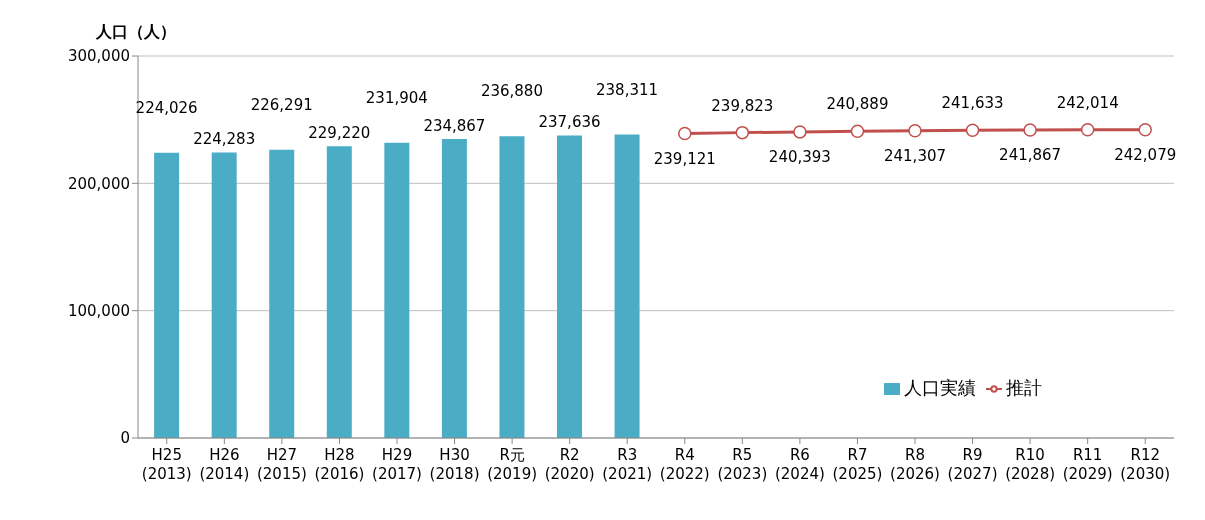  Describe the element at coordinates (125, 438) in the screenshot. I see `y-tick-label: 0` at that location.